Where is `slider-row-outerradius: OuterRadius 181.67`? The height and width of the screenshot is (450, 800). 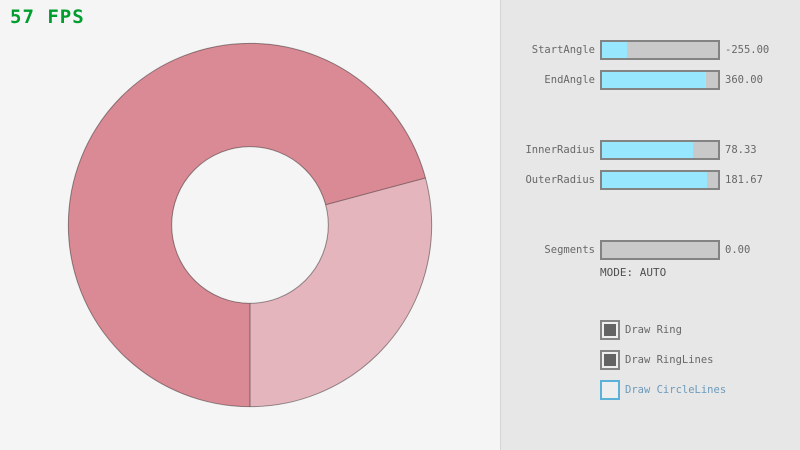
slider-row-outerradius: OuterRadius 181.67 is located at coordinates (650, 180).